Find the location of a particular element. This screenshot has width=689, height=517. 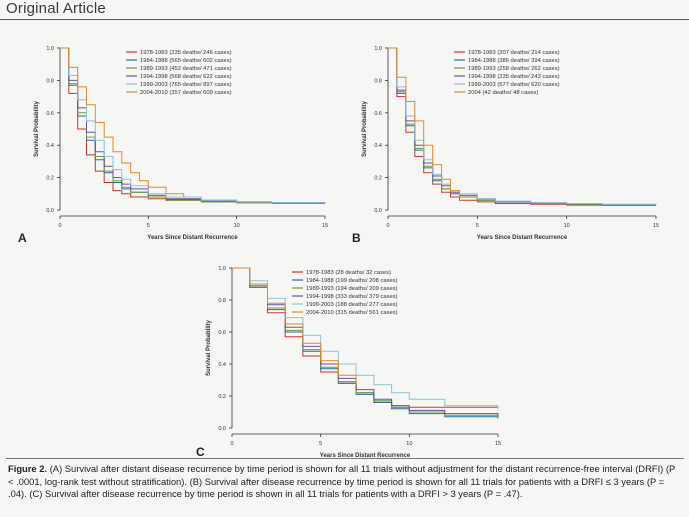

figure-label: Figure 2. is located at coordinates (28, 468).